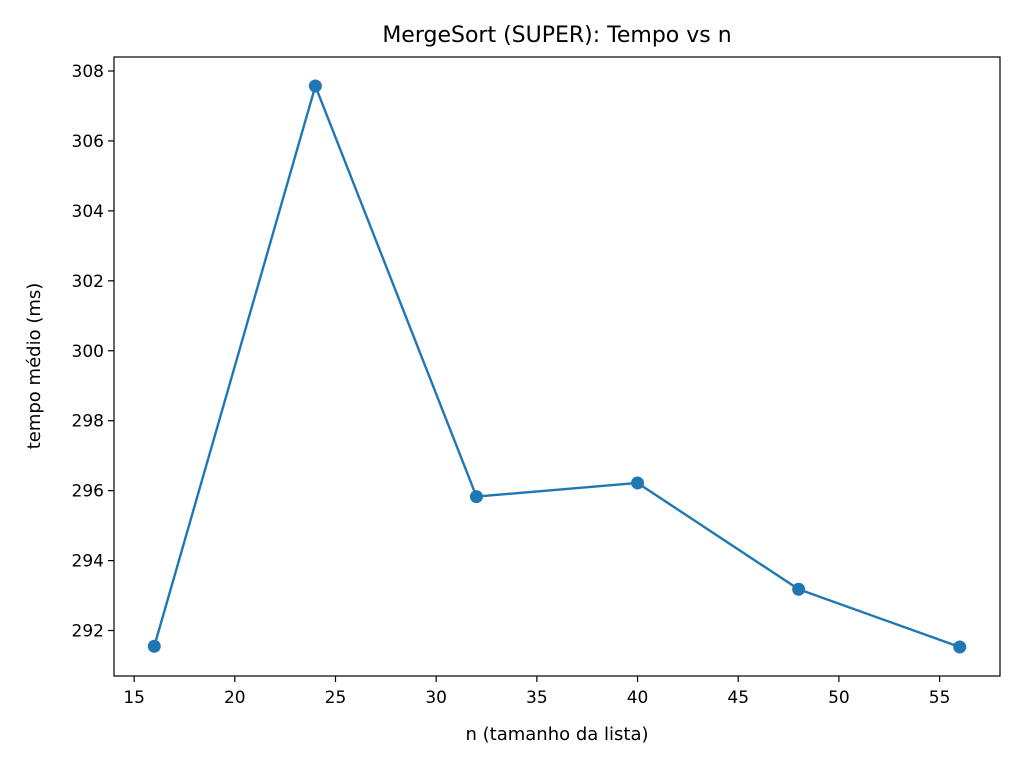  I want to click on x-tick-label: 15, so click(134, 698).